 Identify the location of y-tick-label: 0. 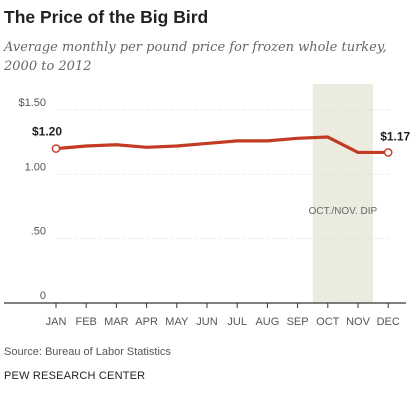
(43, 296).